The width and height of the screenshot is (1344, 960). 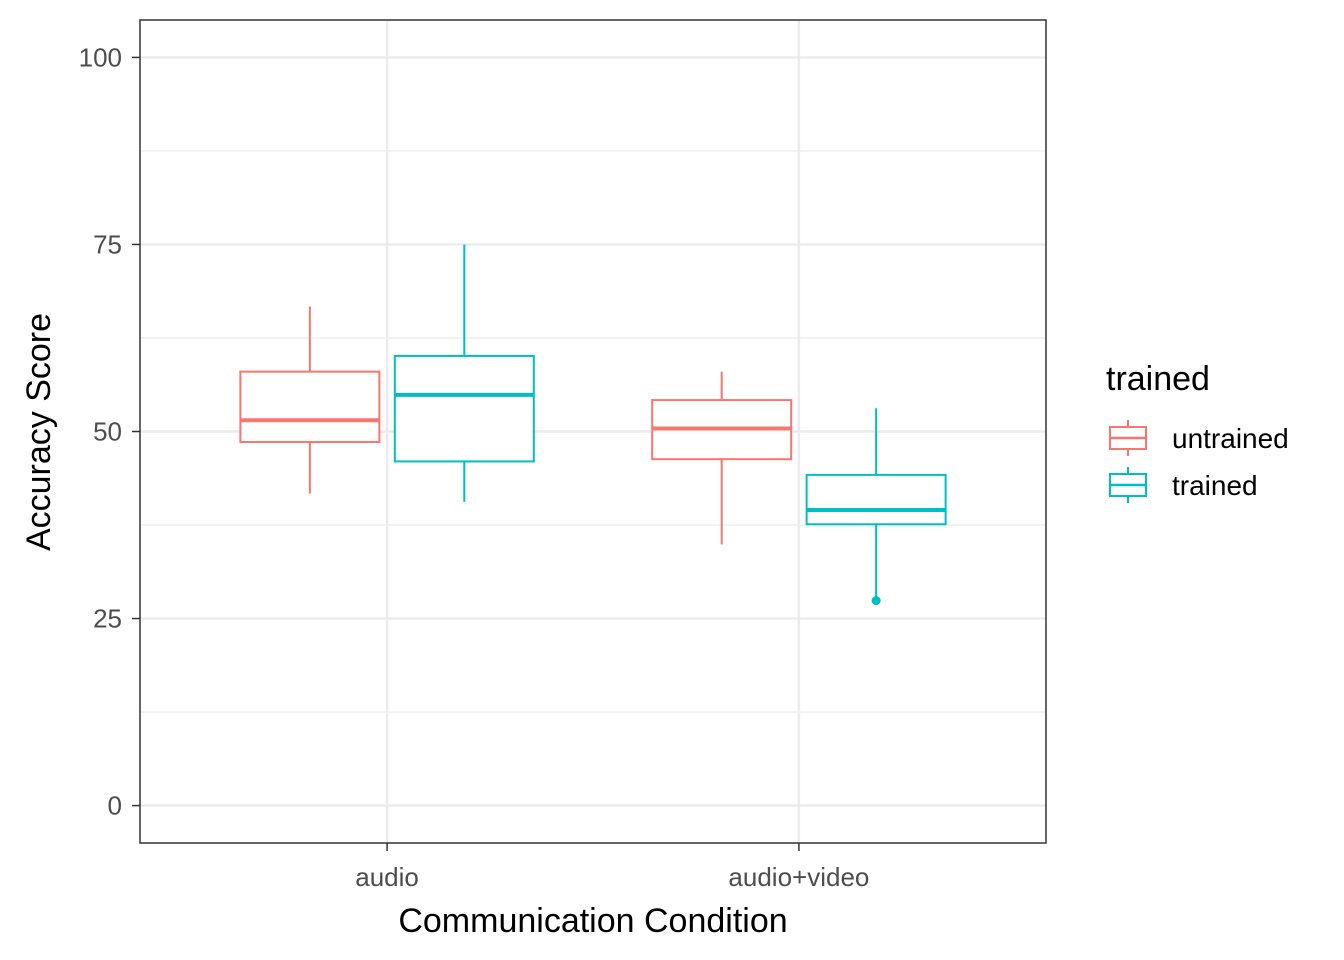 I want to click on box-outlier-point, so click(x=876, y=601).